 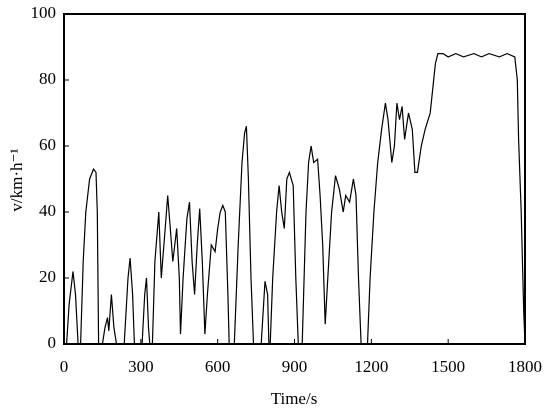 I want to click on x-tick-label: 1800, so click(x=525, y=366).